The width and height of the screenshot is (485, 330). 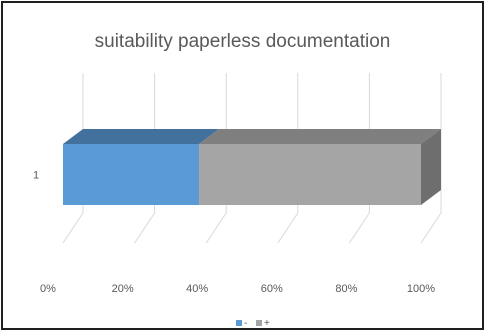 I want to click on x-tick-label: 20%, so click(x=123, y=289).